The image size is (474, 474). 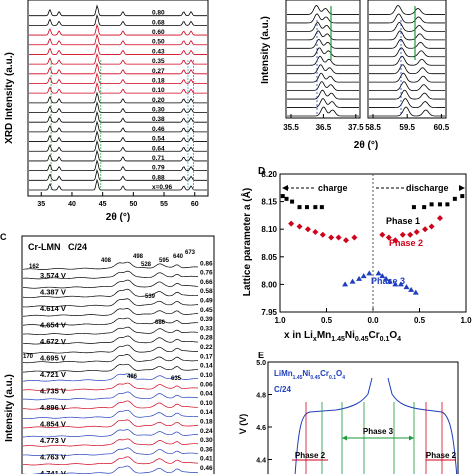 I want to click on raman-voltage: 4.654 V, so click(x=53, y=325).